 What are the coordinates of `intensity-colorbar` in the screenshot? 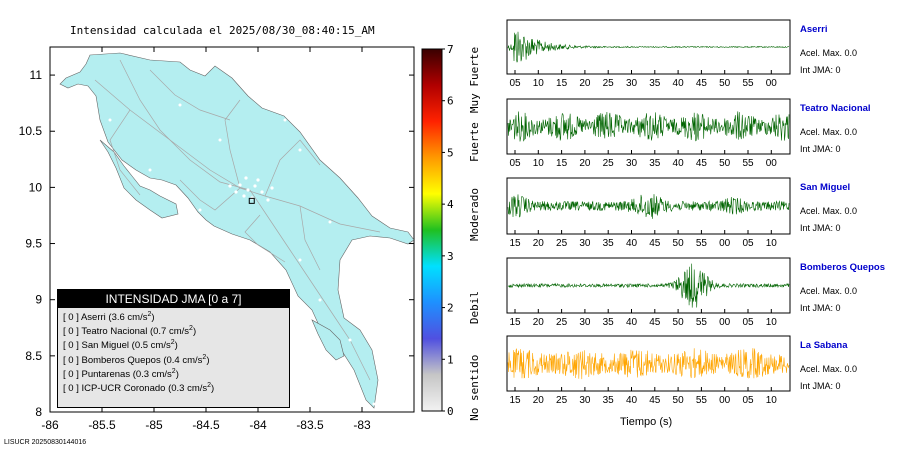 It's located at (432, 230).